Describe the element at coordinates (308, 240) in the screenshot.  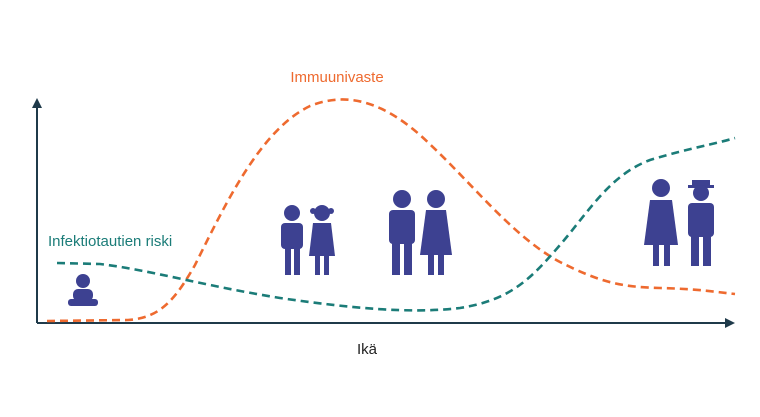
I see `children-icon` at that location.